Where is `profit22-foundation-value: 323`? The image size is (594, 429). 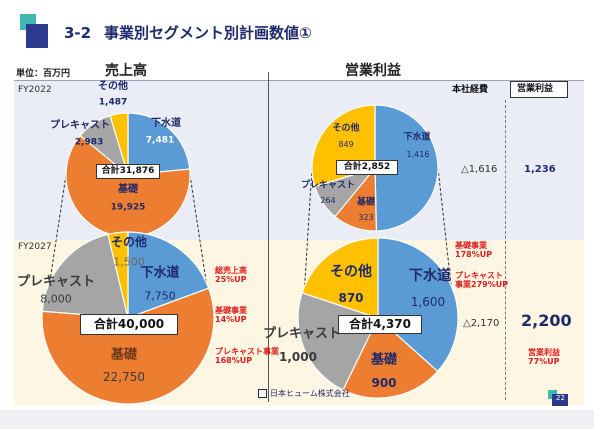 profit22-foundation-value: 323 is located at coordinates (366, 217).